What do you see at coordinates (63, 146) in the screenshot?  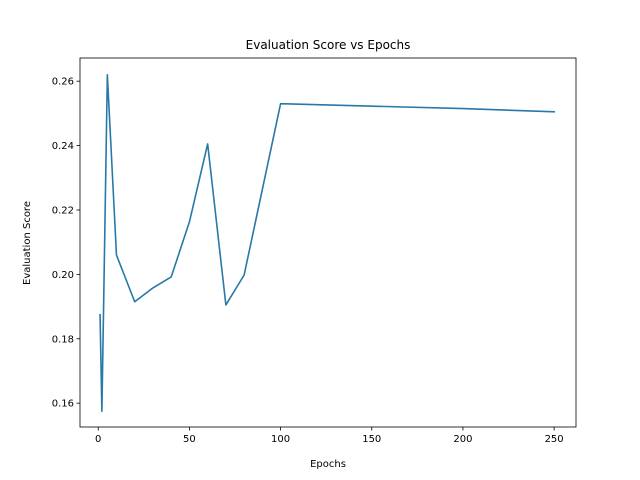 I see `y-tick-label: 0.24` at bounding box center [63, 146].